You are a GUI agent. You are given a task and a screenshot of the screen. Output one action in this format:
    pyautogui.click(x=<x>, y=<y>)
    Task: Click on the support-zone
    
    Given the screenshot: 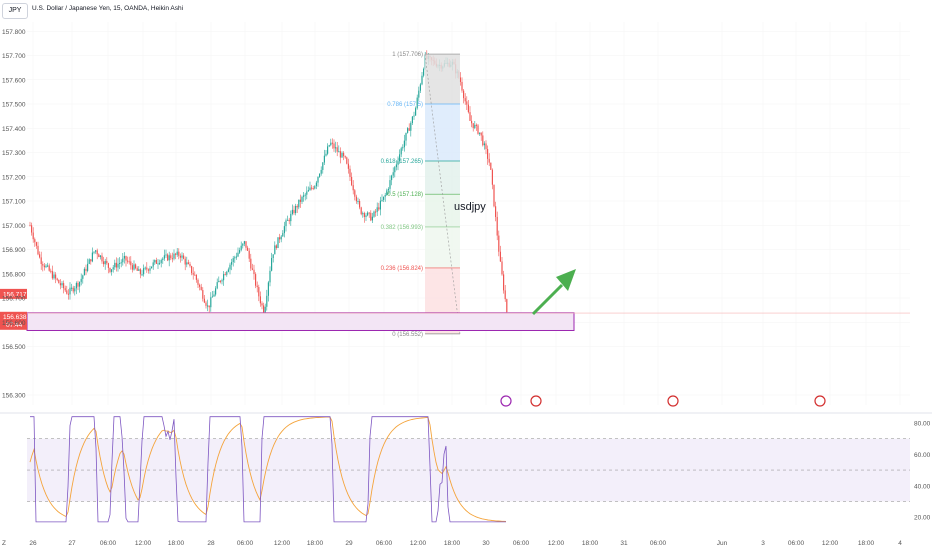 What is the action you would take?
    pyautogui.click(x=300, y=321)
    